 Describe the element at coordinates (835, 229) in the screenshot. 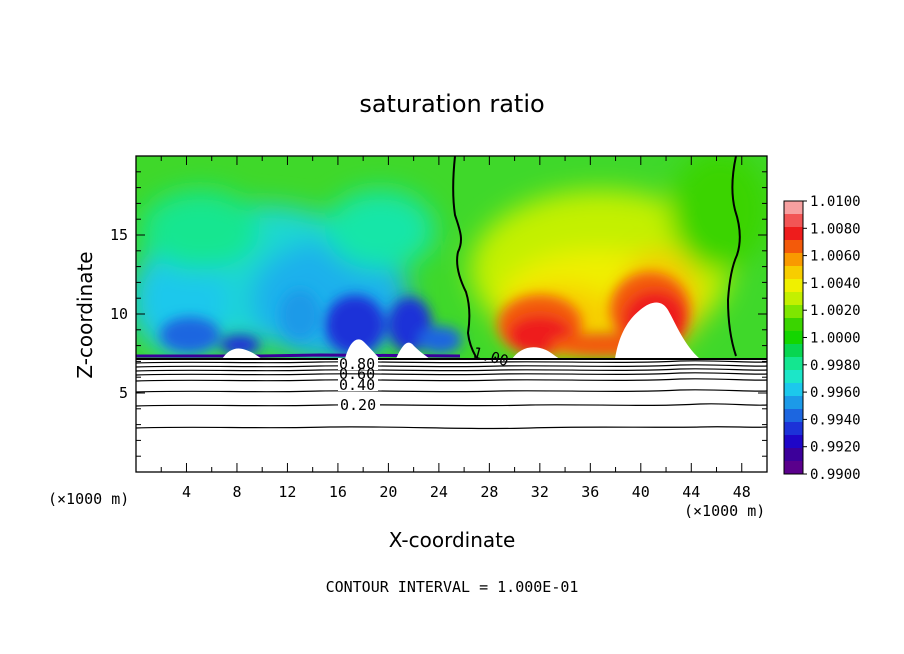

I see `colorbar-label: 1.0080` at that location.